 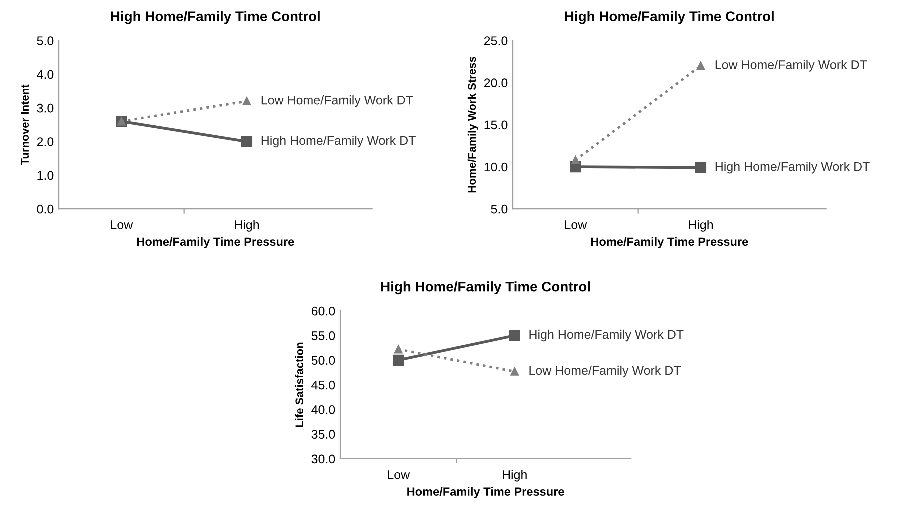 What do you see at coordinates (324, 410) in the screenshot?
I see `y-tick-label: 40.0` at bounding box center [324, 410].